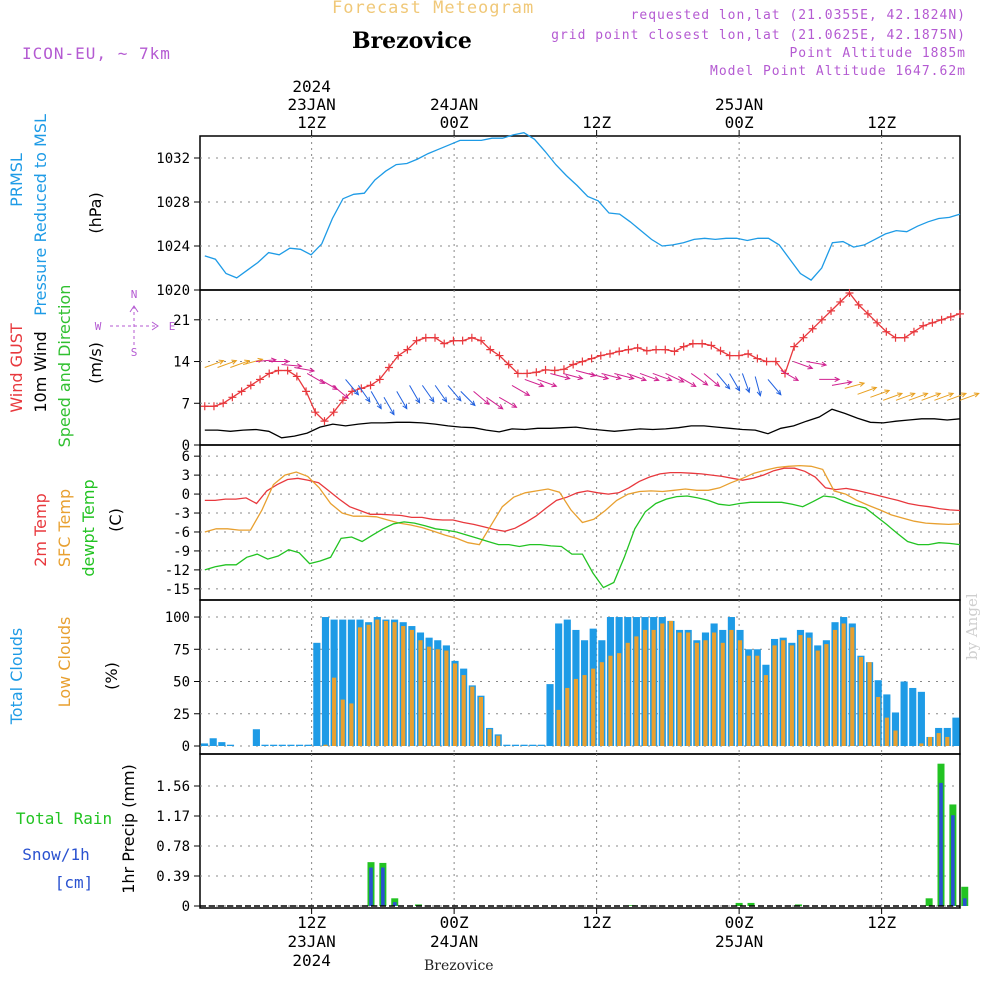 This screenshot has width=1000, height=1000. What do you see at coordinates (134, 294) in the screenshot?
I see `compass-north-label: N` at bounding box center [134, 294].